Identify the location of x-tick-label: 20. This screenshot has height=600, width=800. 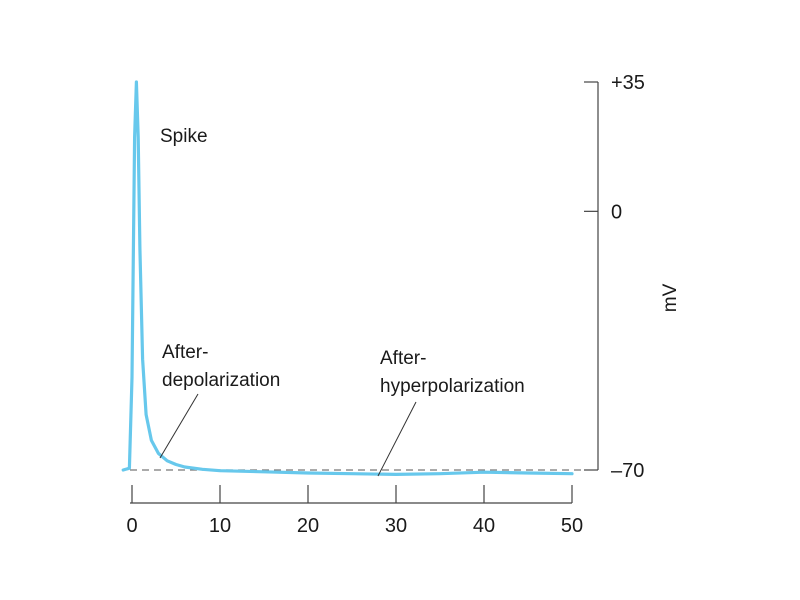
(308, 526).